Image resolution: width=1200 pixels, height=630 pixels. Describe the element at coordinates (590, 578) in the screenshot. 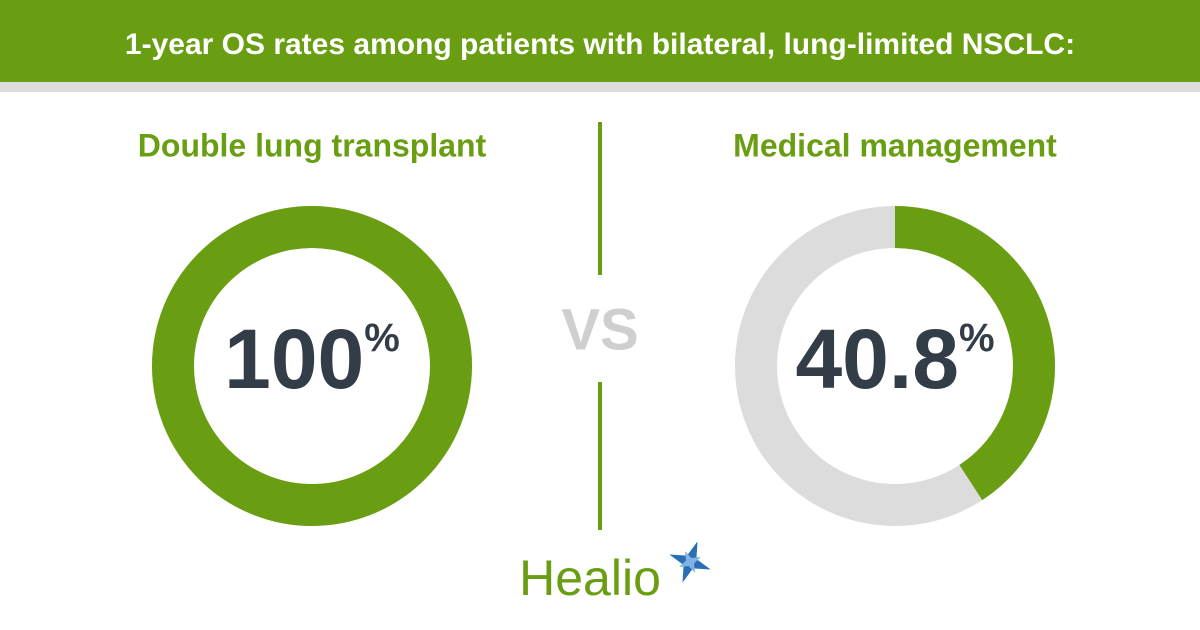

I see `brand-logo: Healio` at that location.